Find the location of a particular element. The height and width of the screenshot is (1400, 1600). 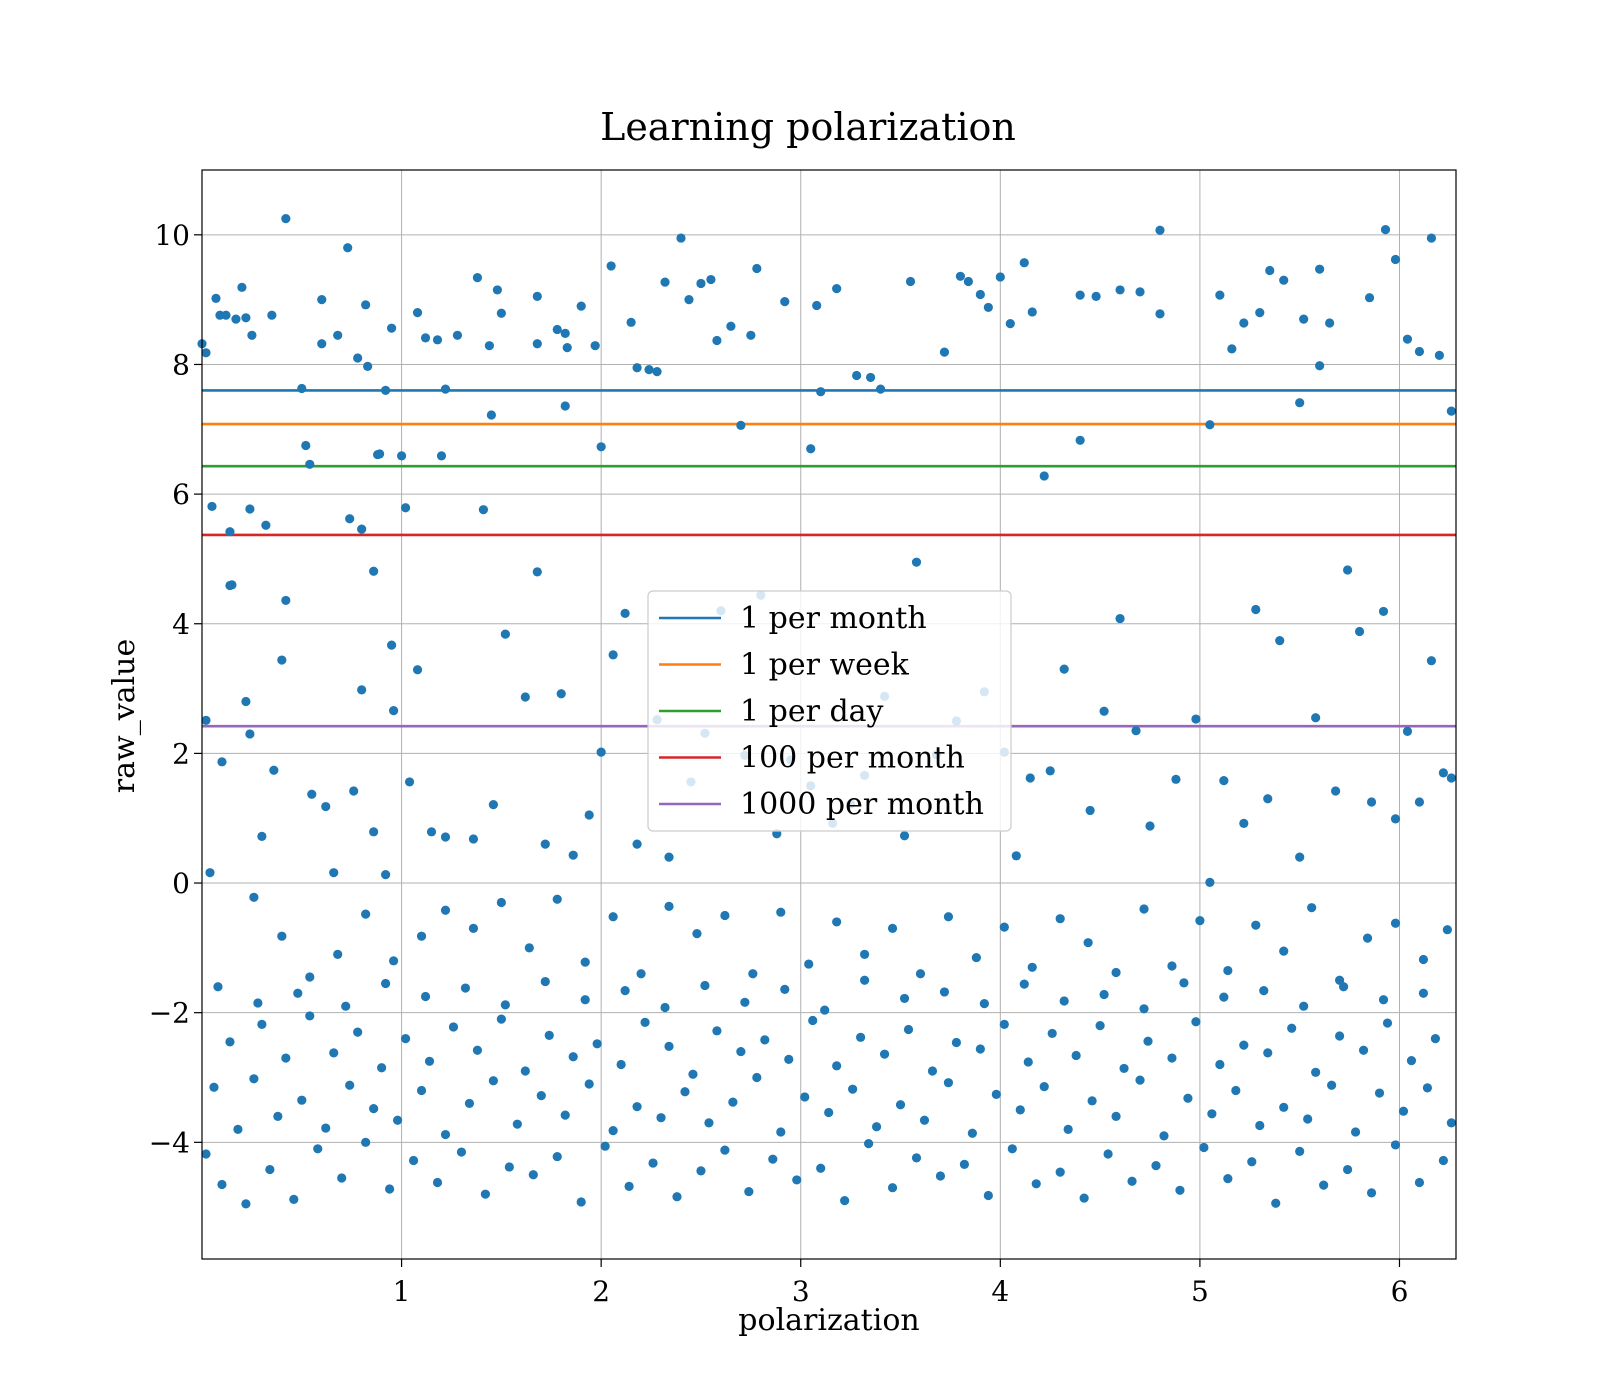

legend-label: 1 per day is located at coordinates (812, 711).